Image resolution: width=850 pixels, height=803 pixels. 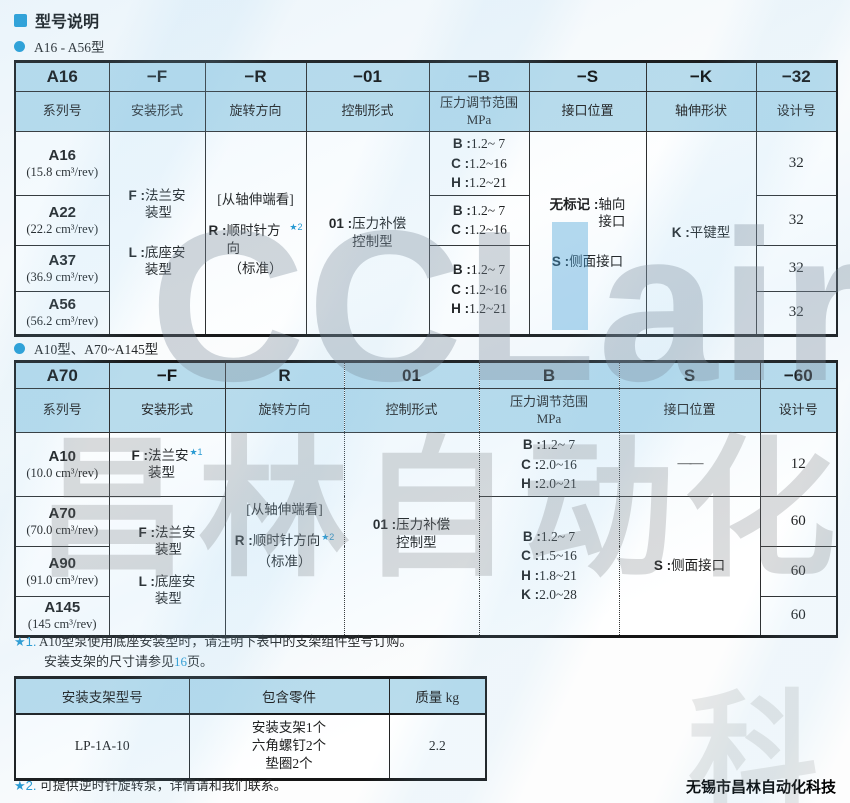 I want to click on t1-code-rotation: −R, so click(x=255, y=76).